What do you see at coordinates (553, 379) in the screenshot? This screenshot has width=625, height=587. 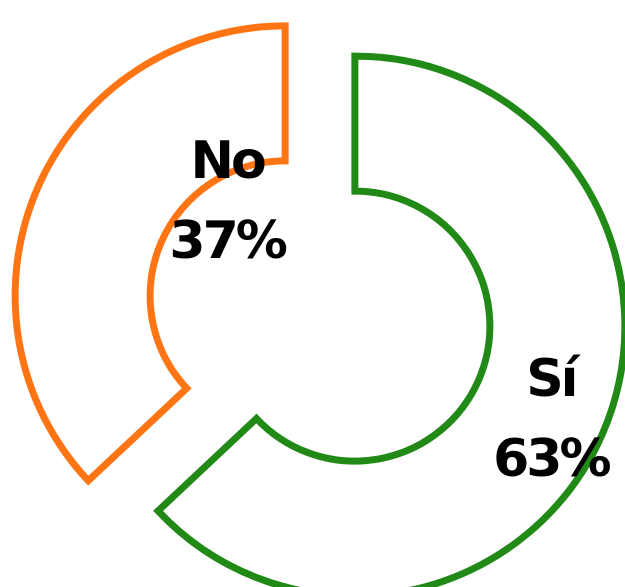 I see `slice-name-label: Sí` at bounding box center [553, 379].